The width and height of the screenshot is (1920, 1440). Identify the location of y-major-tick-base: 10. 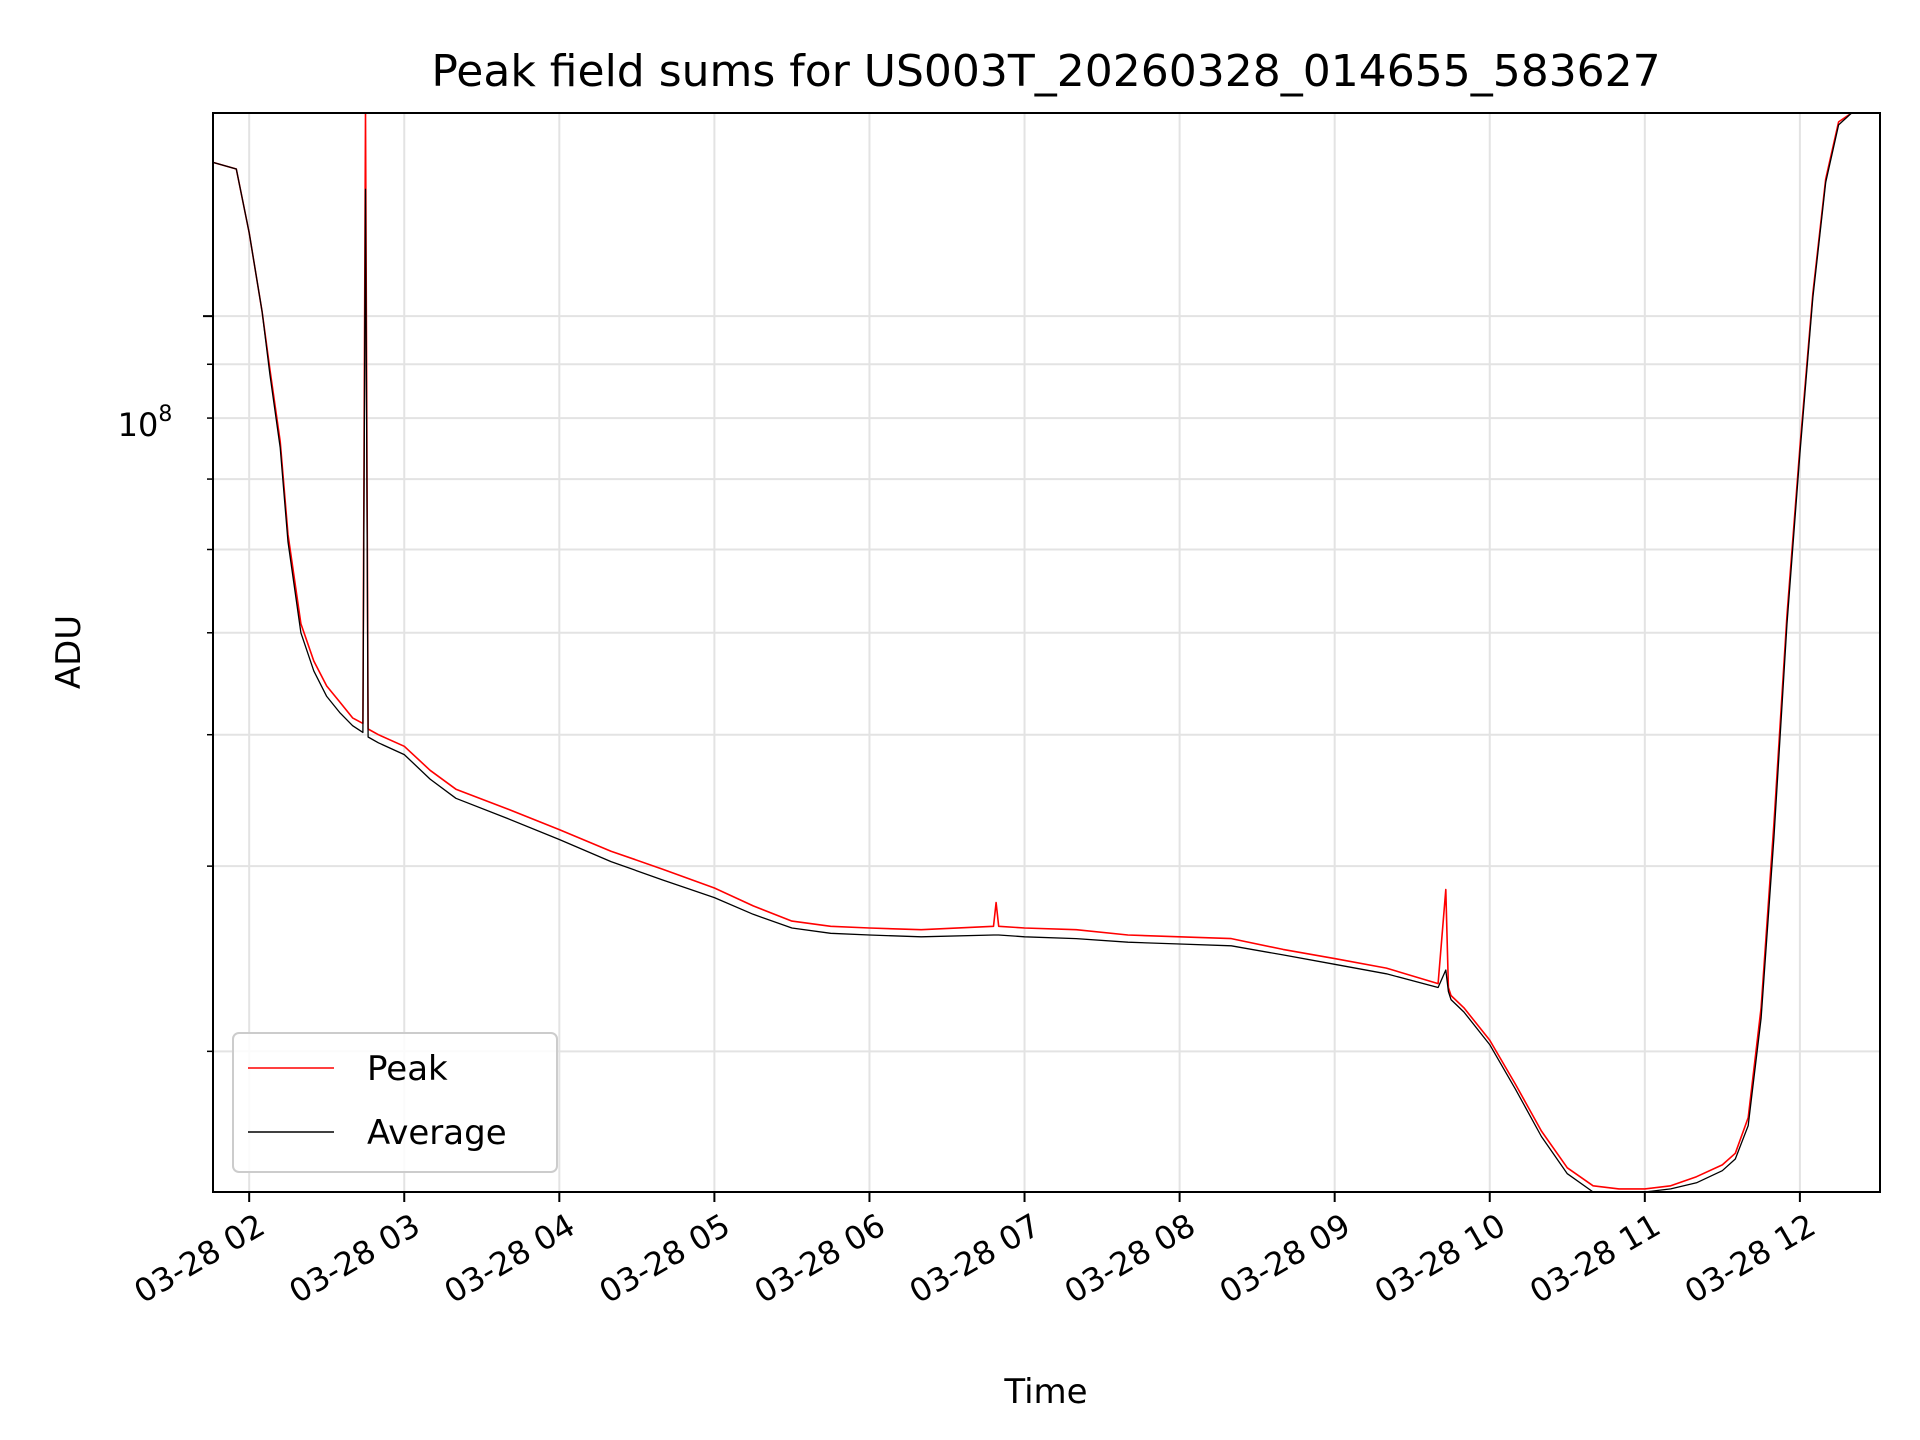
(138, 425).